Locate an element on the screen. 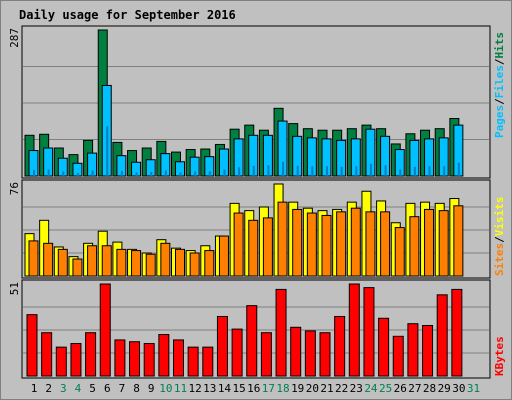 This screenshot has width=512, height=400. panel-visits-legend: Sites/Visits is located at coordinates (499, 237).